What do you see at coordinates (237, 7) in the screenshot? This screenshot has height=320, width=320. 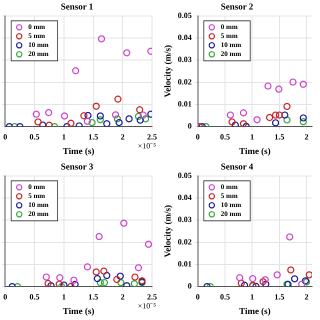 I see `chart-title: Sensor 2` at bounding box center [237, 7].